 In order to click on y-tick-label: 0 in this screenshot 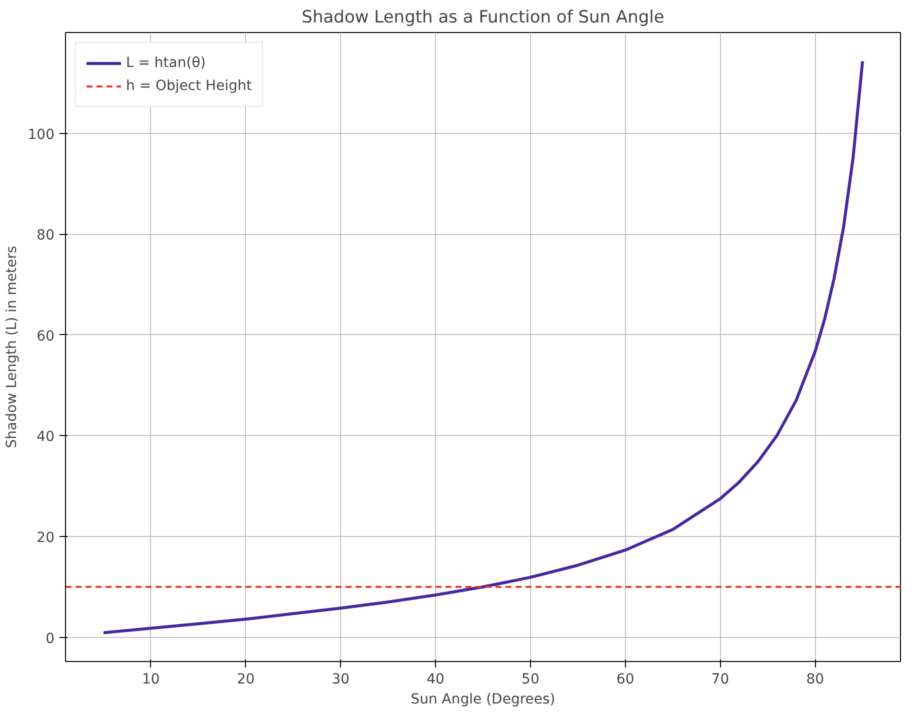, I will do `click(50, 638)`.